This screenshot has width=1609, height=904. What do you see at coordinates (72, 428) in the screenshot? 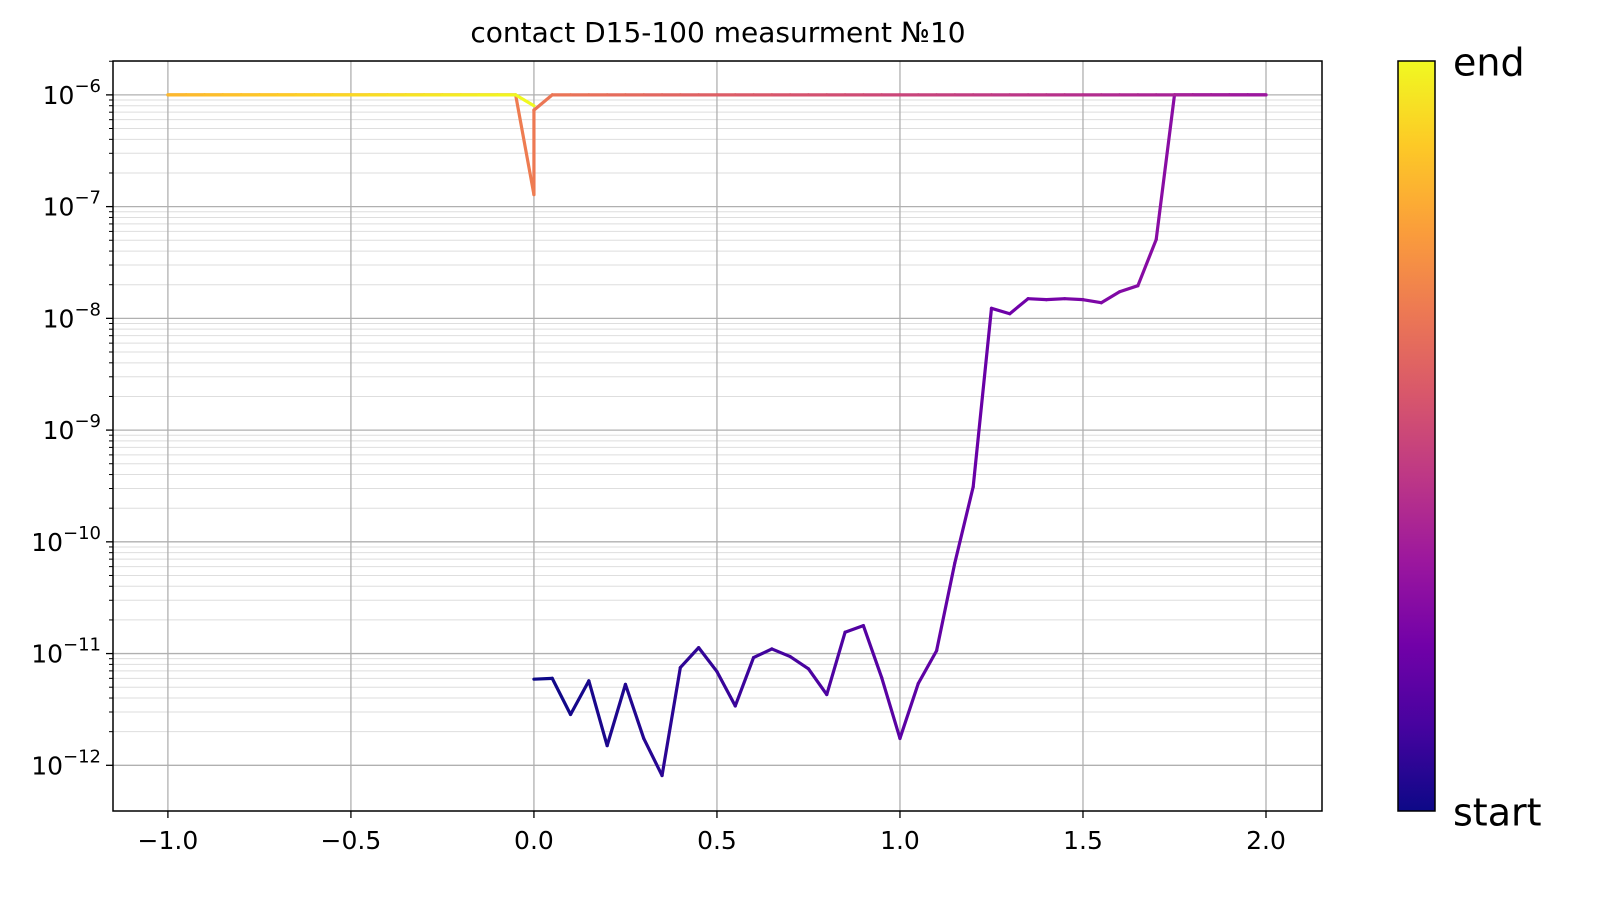
I see `y-tick-label: 10⁻⁹` at bounding box center [72, 428].